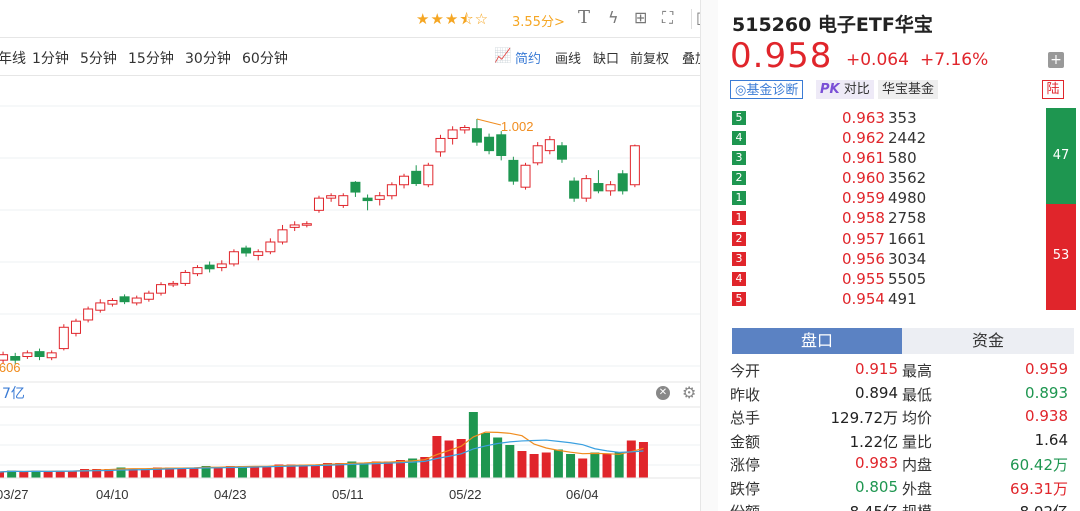  What do you see at coordinates (503, 56) in the screenshot?
I see `line-chart-icon: 📈` at bounding box center [503, 56].